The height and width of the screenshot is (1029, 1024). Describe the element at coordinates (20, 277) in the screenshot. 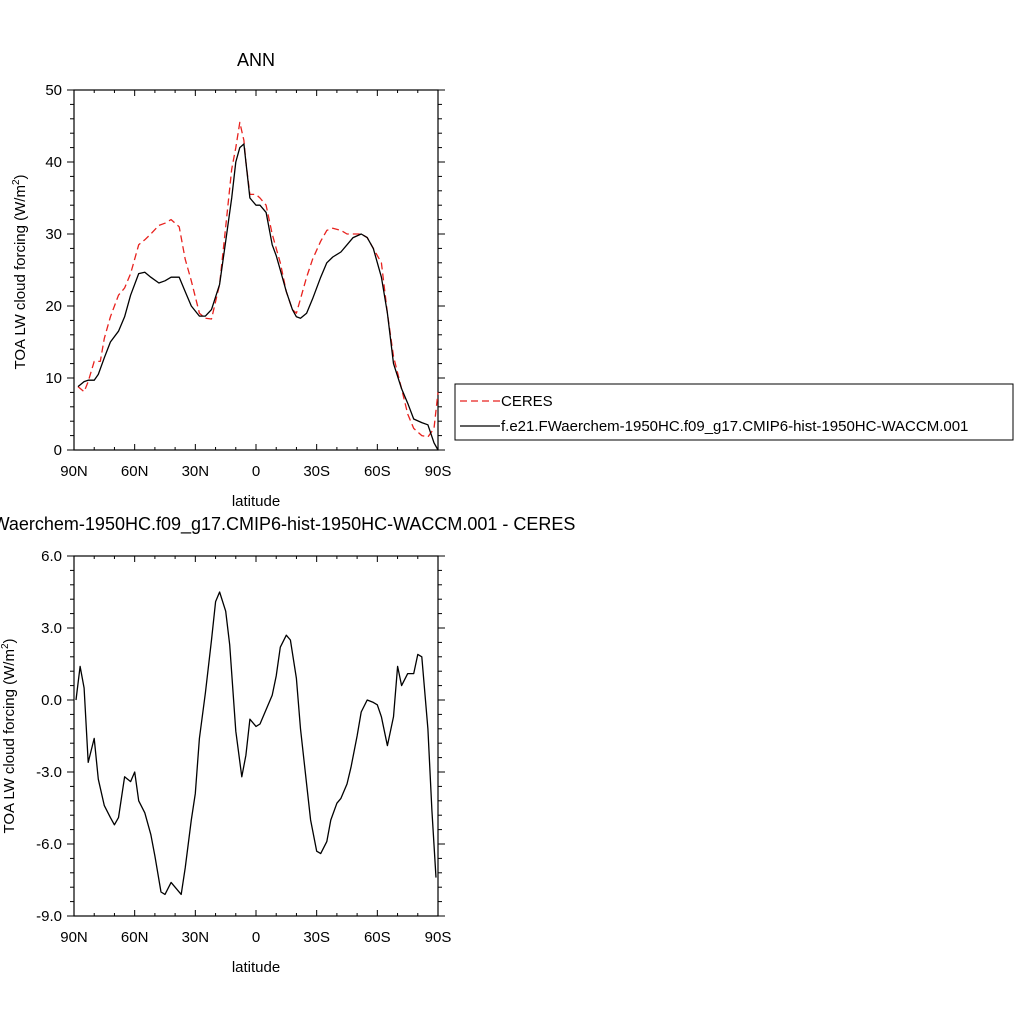

I see `top-y-axis-label-main: TOA LW cloud forcing (W/m` at that location.